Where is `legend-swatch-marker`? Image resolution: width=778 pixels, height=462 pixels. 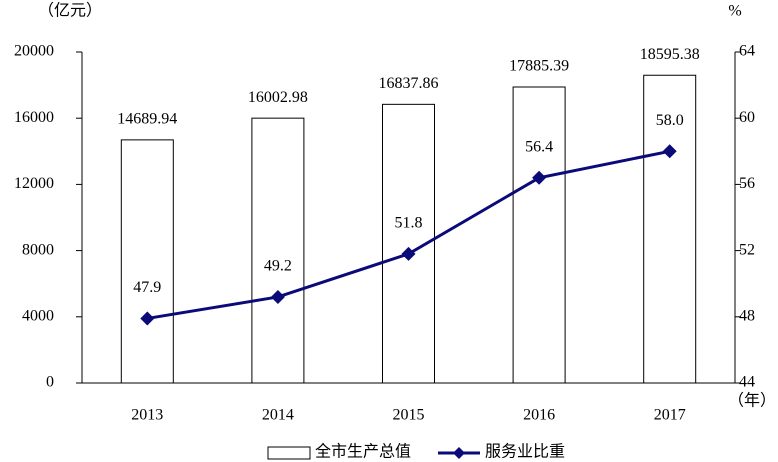 legend-swatch-marker is located at coordinates (459, 453).